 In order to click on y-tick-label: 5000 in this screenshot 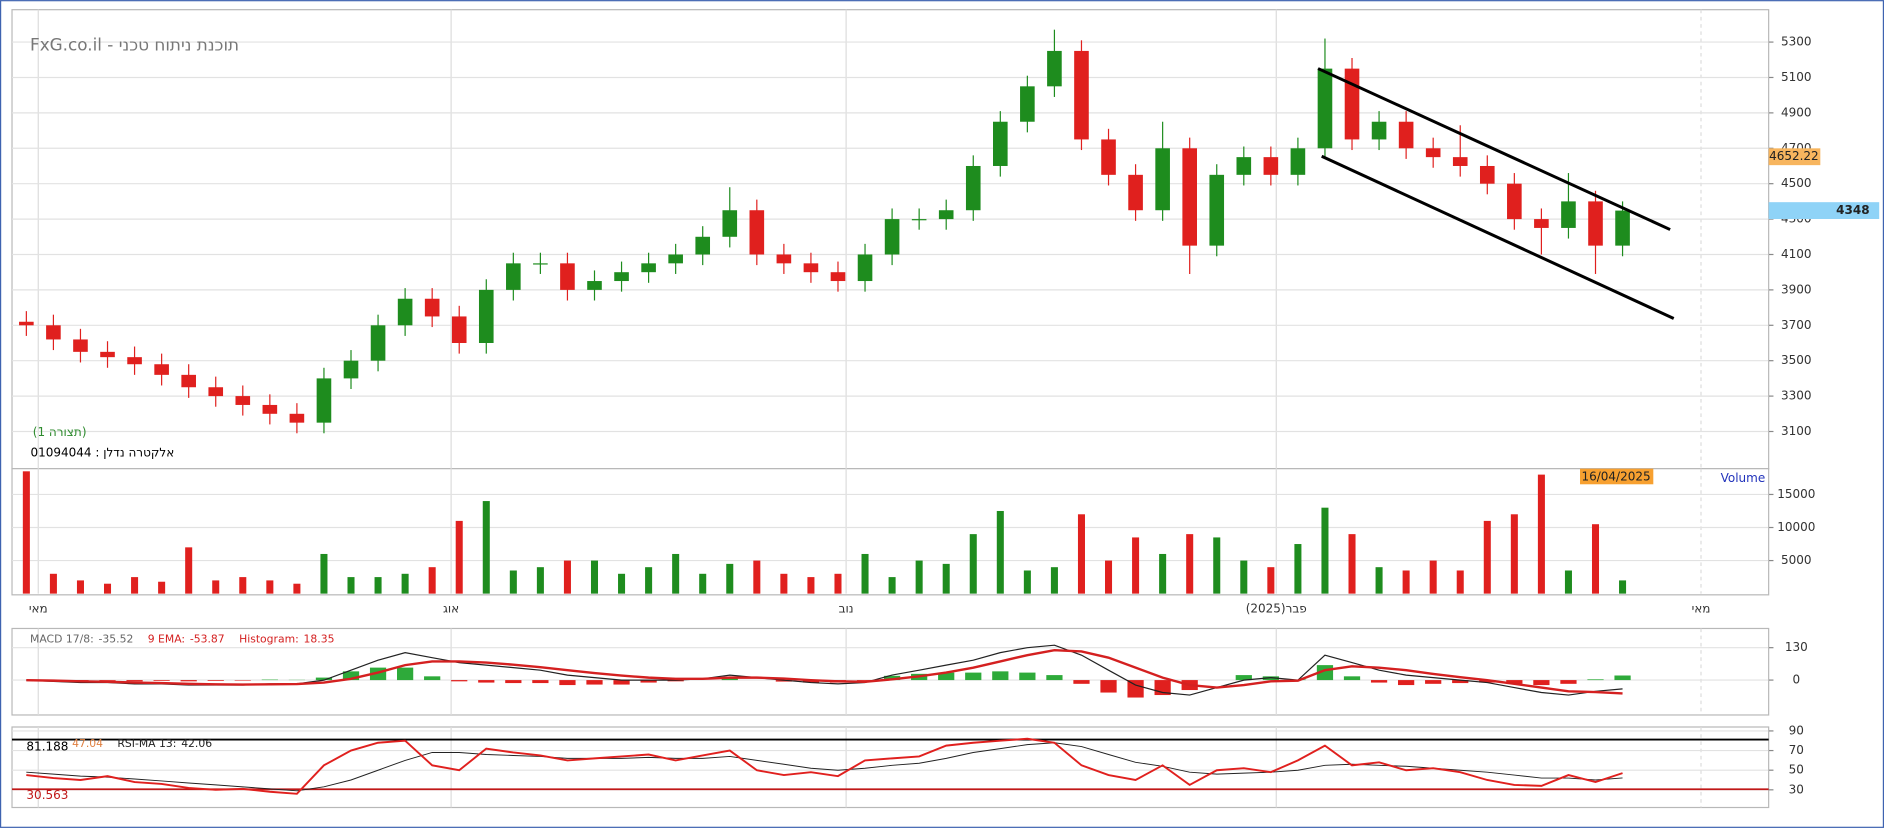, I will do `click(1796, 560)`.